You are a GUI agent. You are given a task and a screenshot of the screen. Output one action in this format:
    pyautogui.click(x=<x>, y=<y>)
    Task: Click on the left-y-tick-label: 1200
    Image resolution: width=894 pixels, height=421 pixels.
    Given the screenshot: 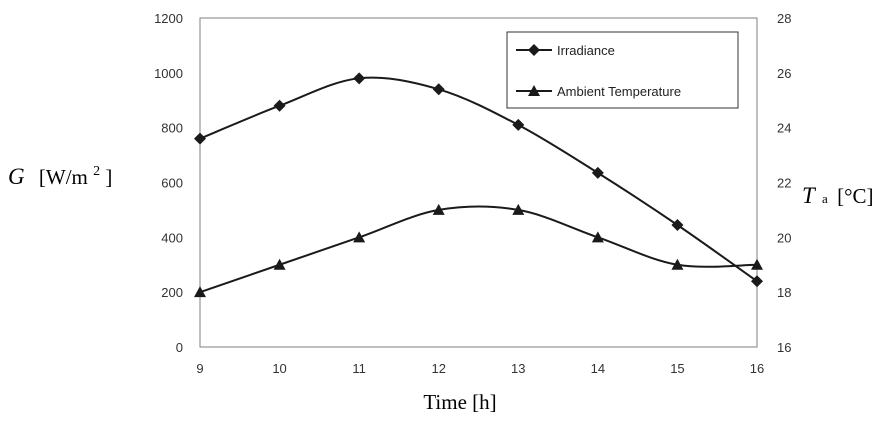 What is the action you would take?
    pyautogui.click(x=168, y=18)
    